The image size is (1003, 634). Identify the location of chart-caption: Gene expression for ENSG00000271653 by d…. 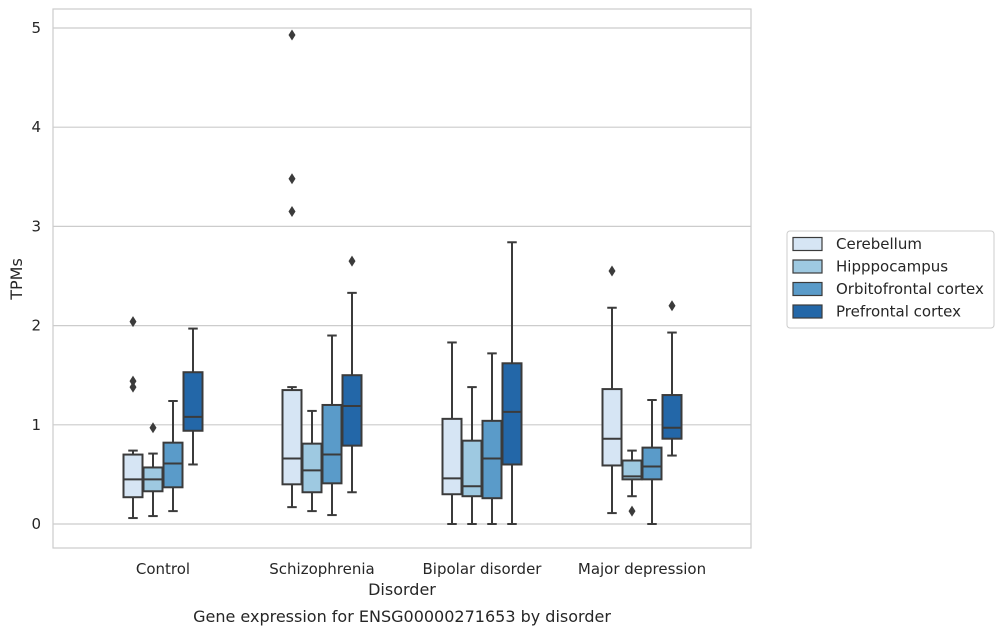
(402, 616).